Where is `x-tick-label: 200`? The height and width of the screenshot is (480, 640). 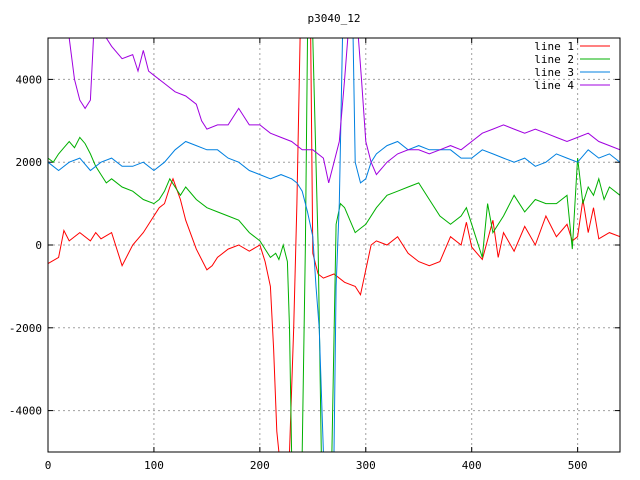 x-tick-label: 200 is located at coordinates (260, 465).